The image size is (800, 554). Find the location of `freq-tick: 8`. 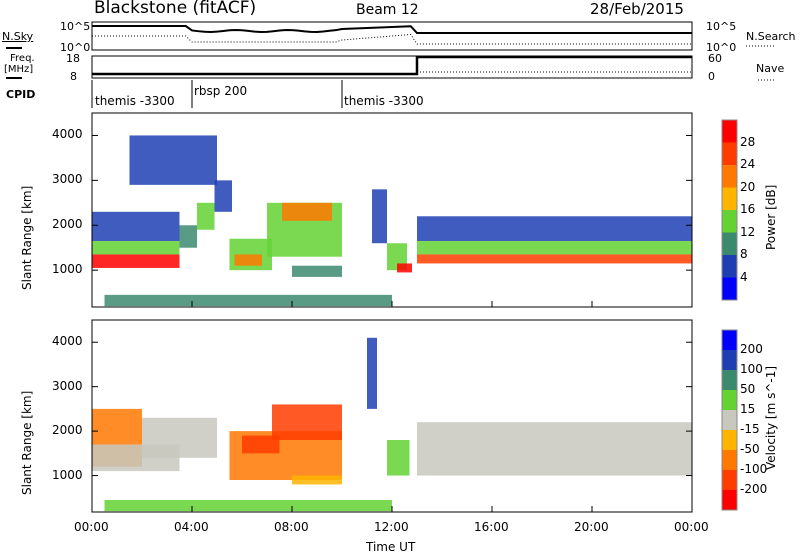

freq-tick: 8 is located at coordinates (73, 76).